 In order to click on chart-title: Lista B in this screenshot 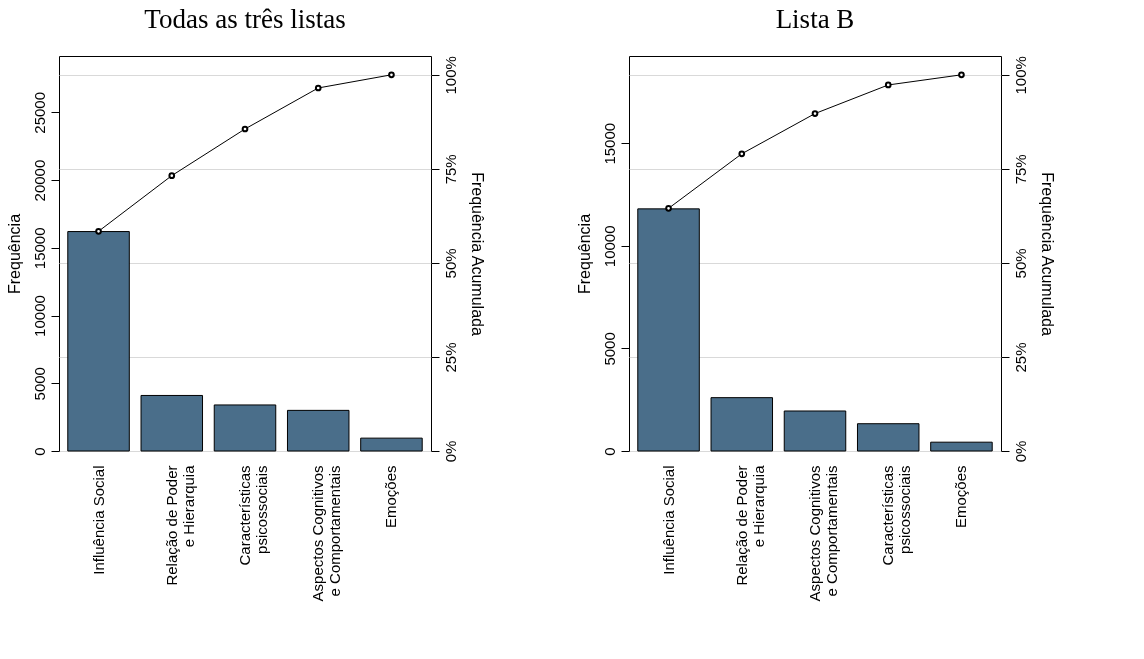, I will do `click(815, 18)`.